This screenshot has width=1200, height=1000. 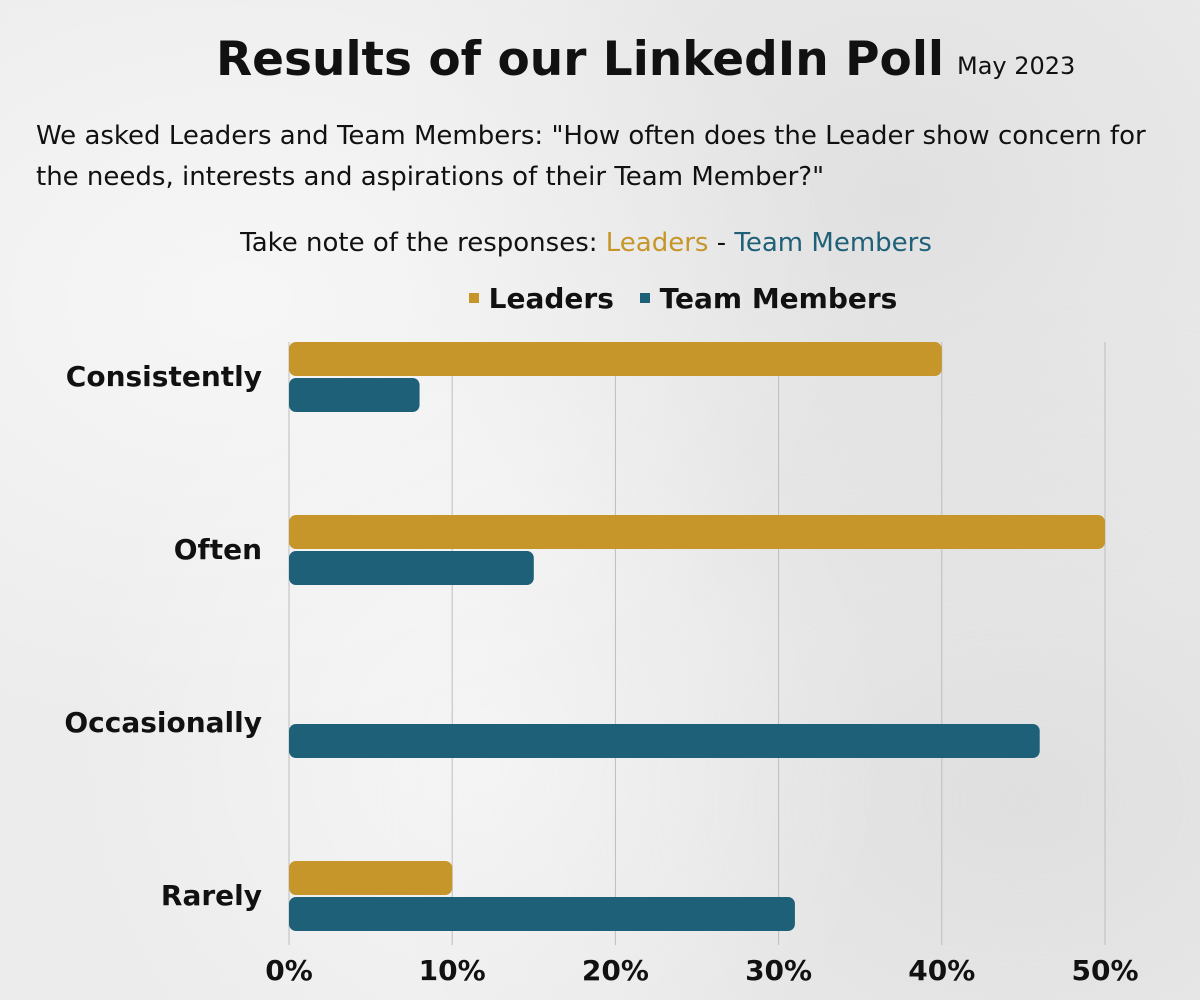 What do you see at coordinates (1104, 970) in the screenshot?
I see `x-tick-label: 50%` at bounding box center [1104, 970].